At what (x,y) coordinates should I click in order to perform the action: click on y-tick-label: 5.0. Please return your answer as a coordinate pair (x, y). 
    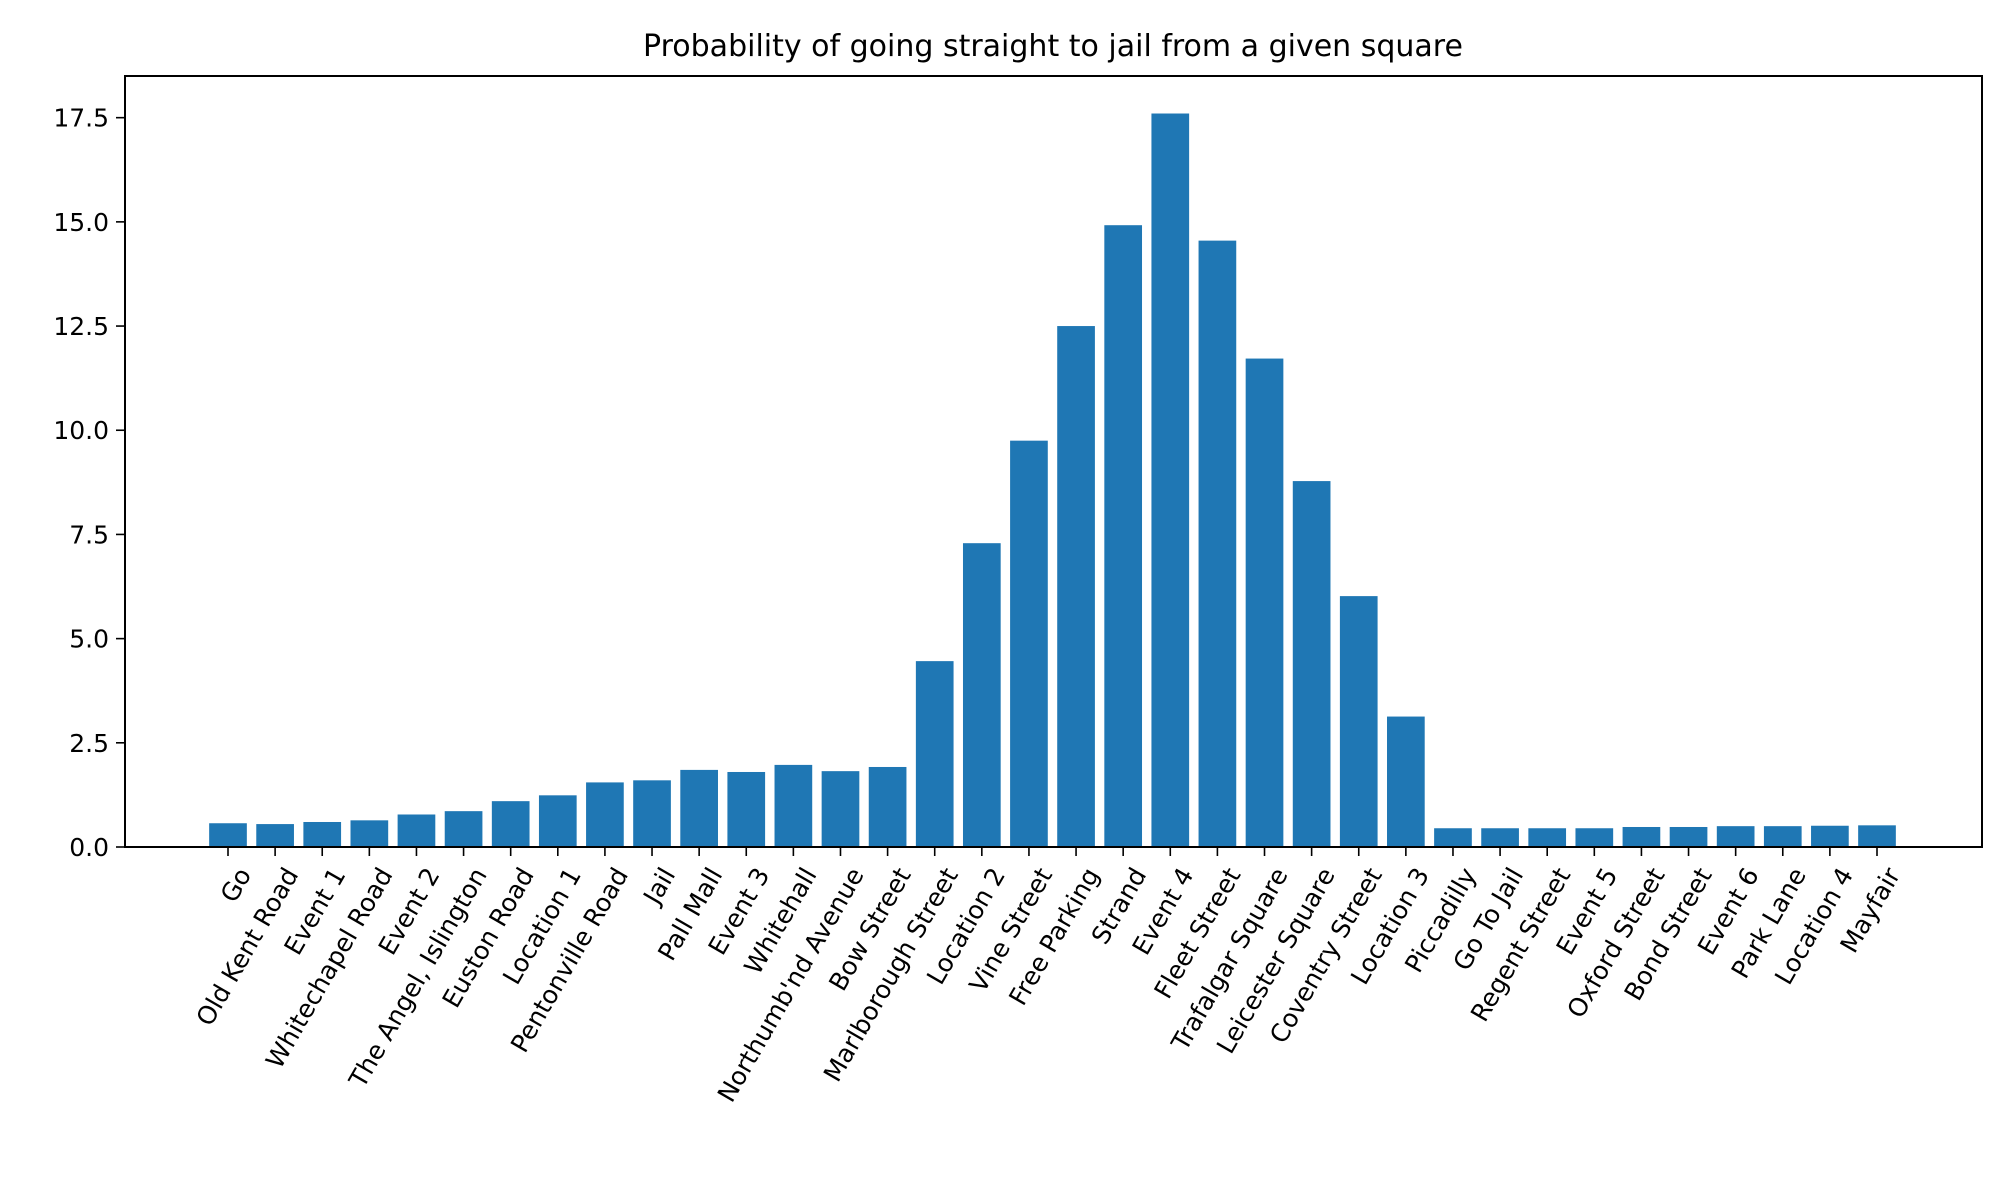
    Looking at the image, I should click on (89, 639).